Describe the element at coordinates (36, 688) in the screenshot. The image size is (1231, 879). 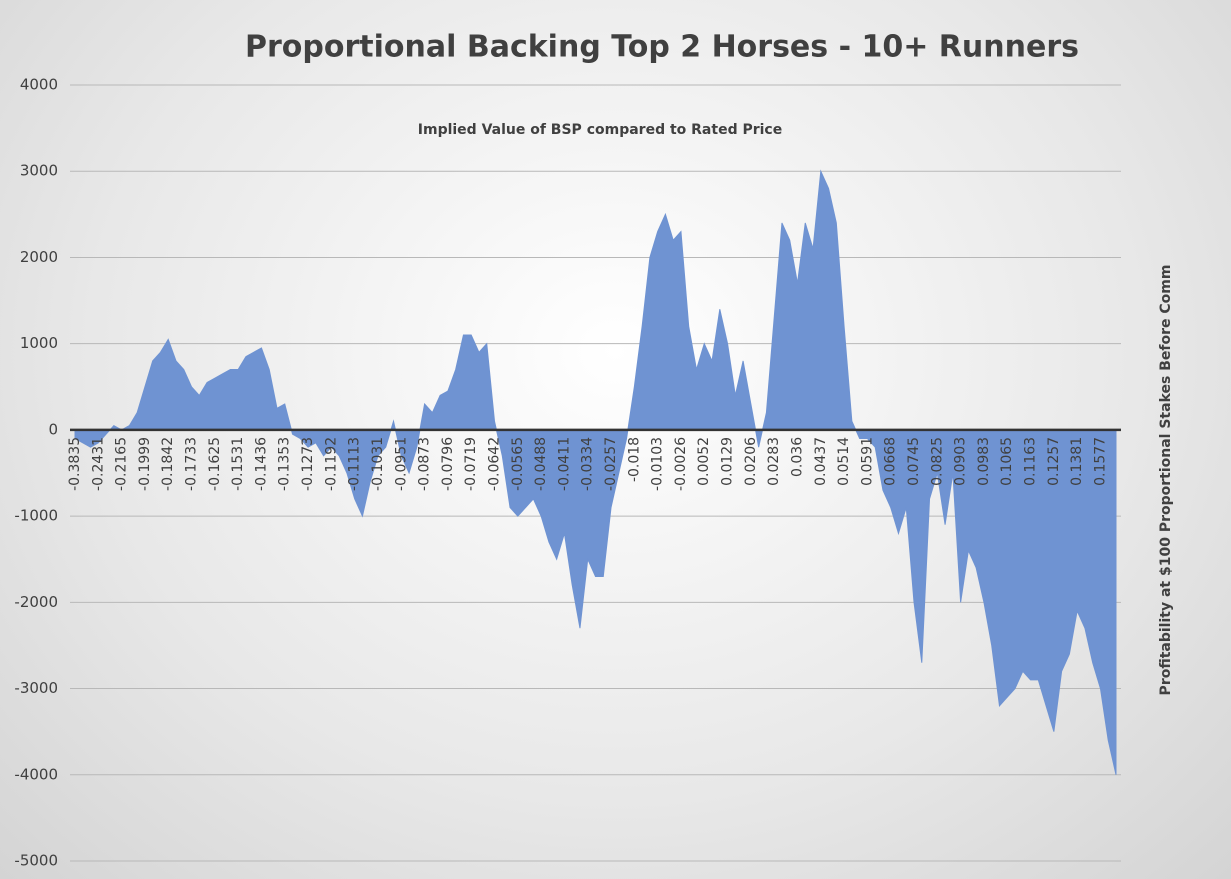
I see `y-tick-label: -3000` at that location.